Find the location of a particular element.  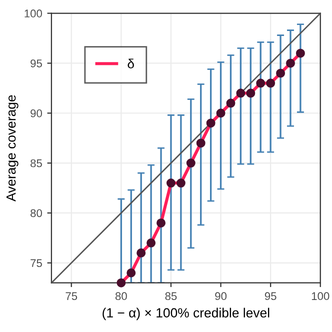

x-axis-title: (1 − α) × 100% credible level is located at coordinates (186, 314).